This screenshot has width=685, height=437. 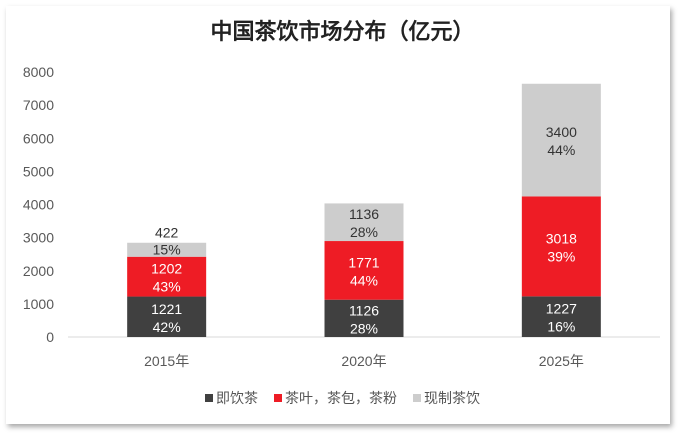 I want to click on legend-label: 茶叶，茶包，茶粉, so click(x=341, y=399).